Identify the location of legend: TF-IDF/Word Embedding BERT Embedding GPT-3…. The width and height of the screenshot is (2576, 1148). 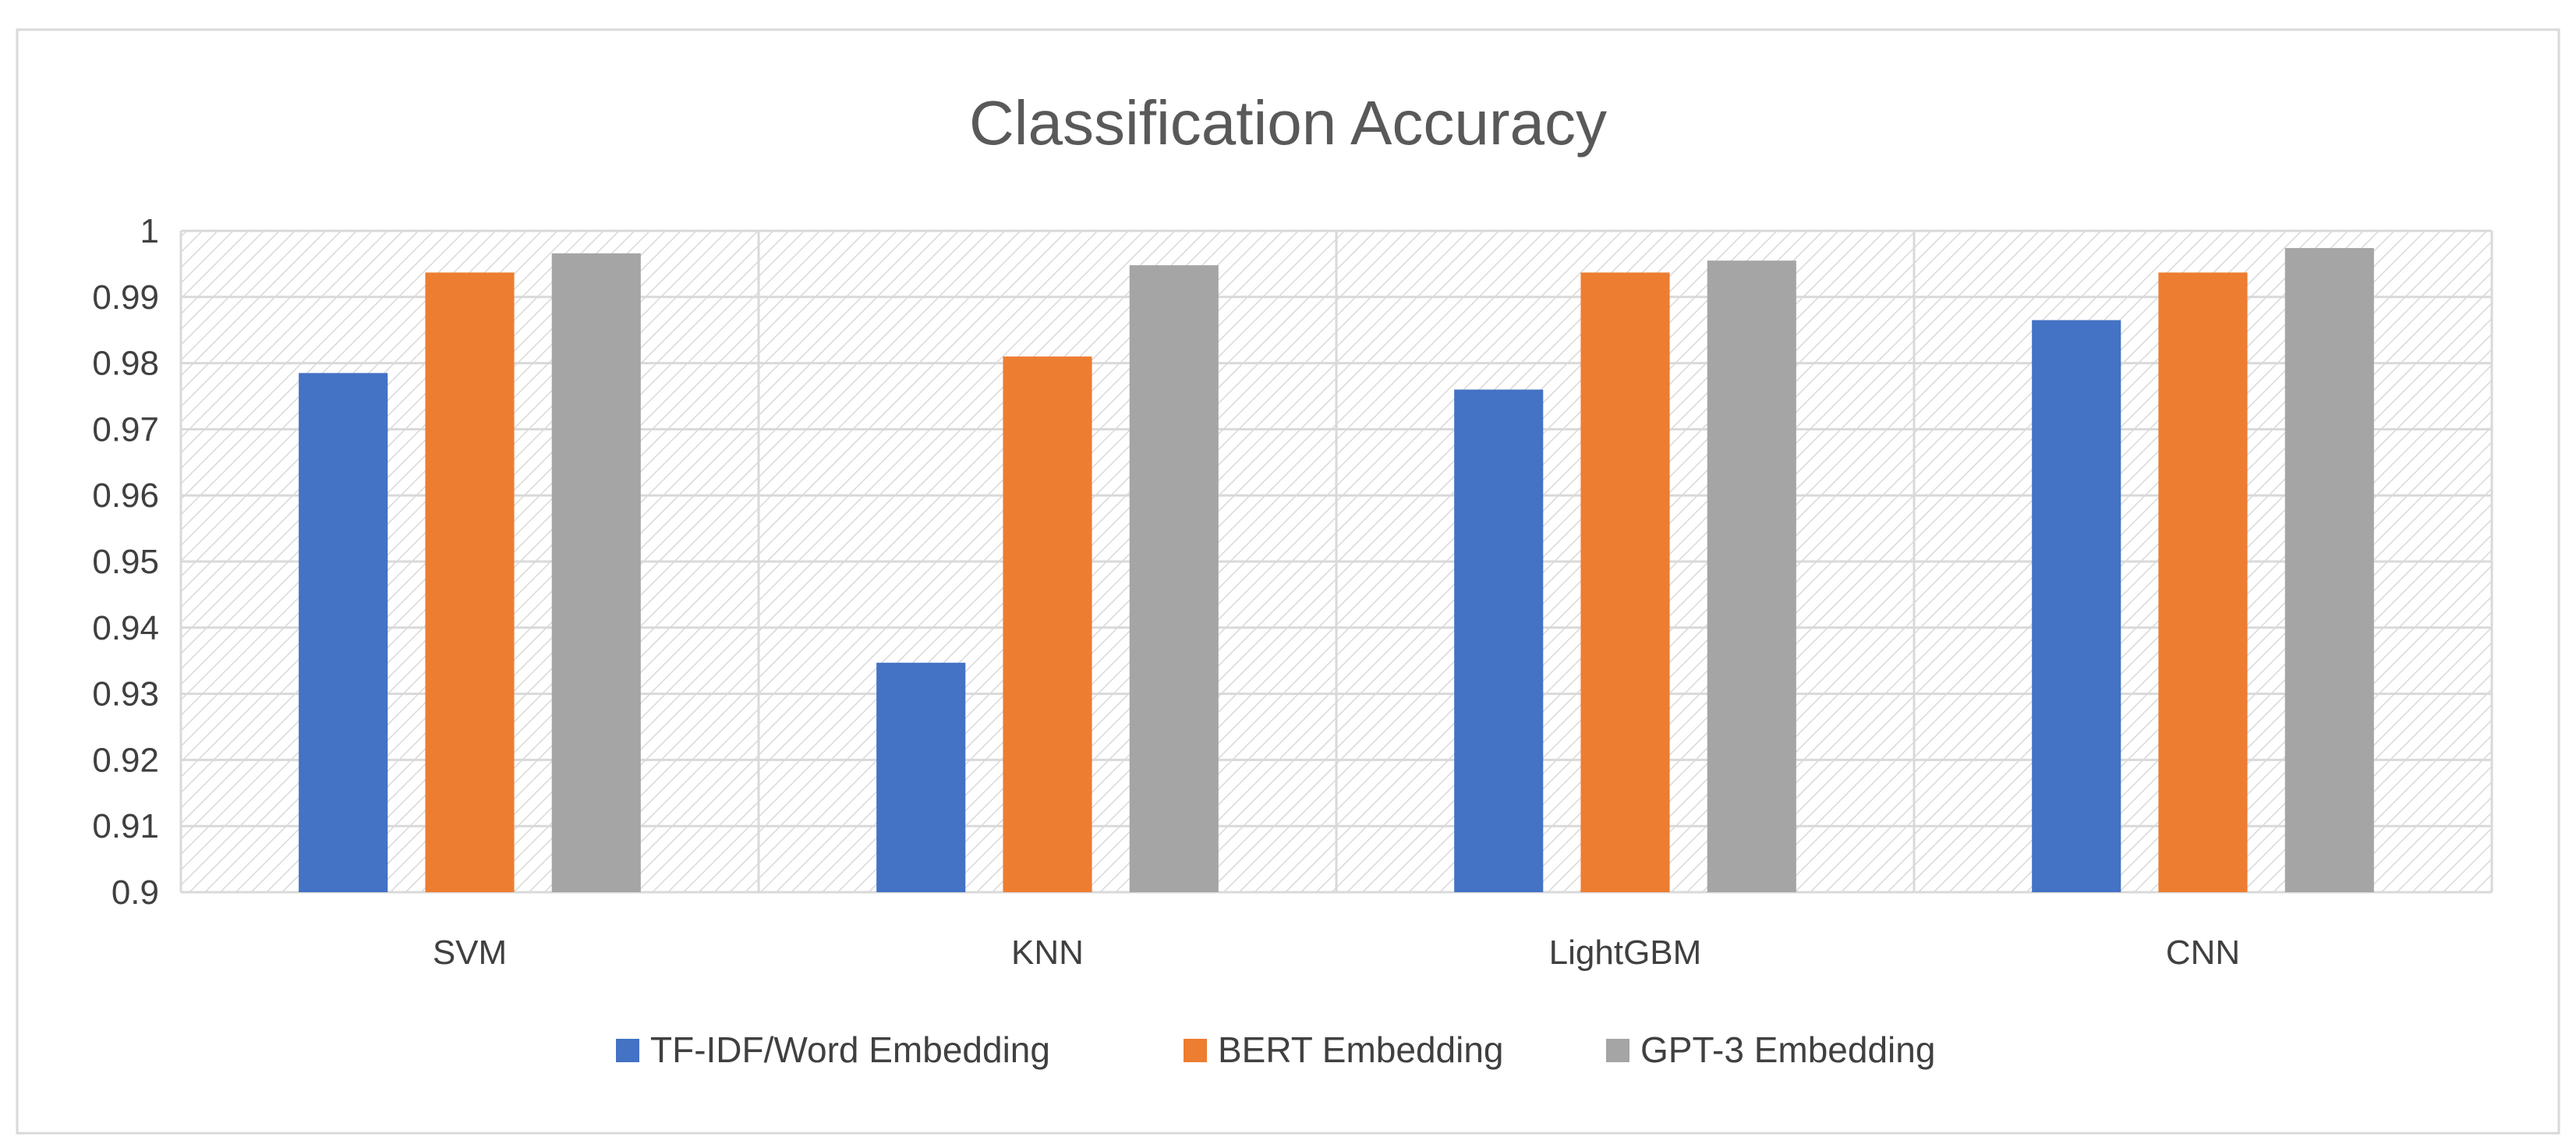
(1275, 1049).